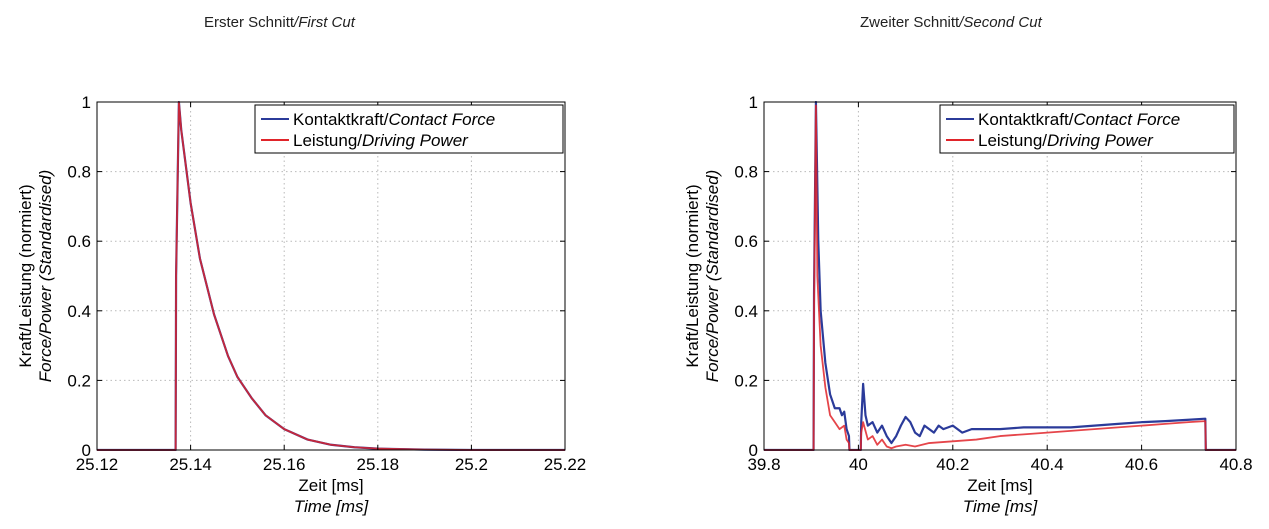 The height and width of the screenshot is (529, 1269). I want to click on x-tick-label: 40.8, so click(1235, 464).